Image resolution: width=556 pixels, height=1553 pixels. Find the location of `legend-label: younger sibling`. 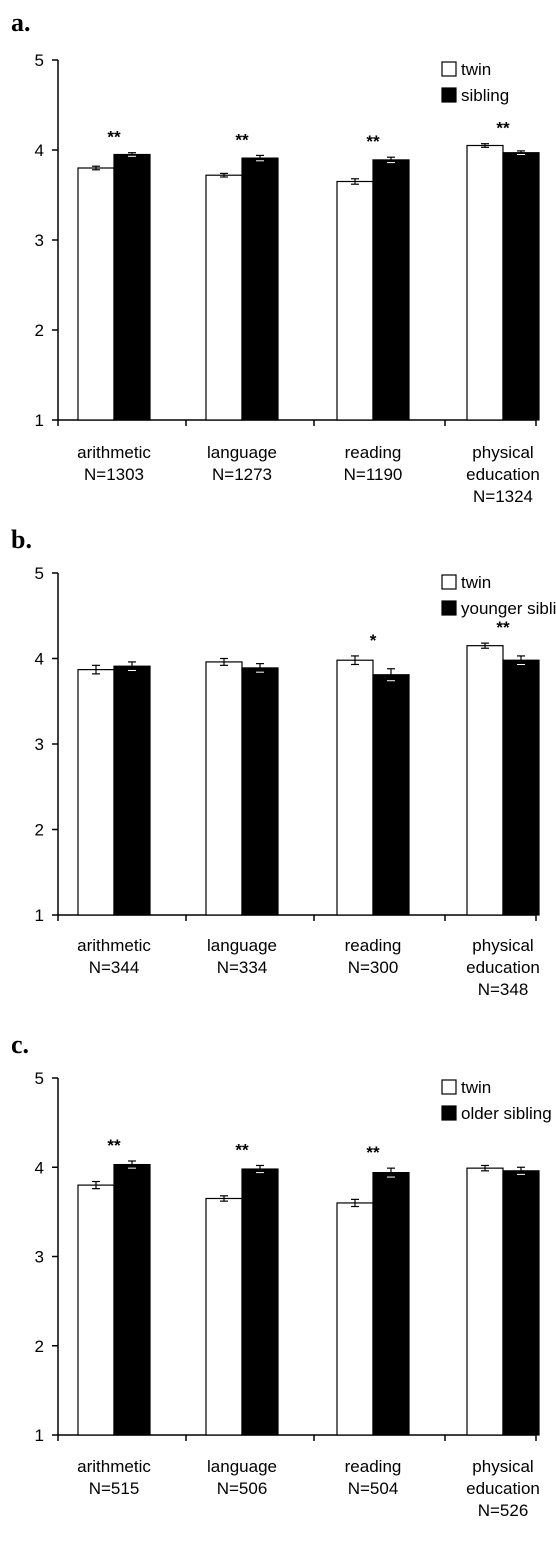

legend-label: younger sibling is located at coordinates (508, 608).